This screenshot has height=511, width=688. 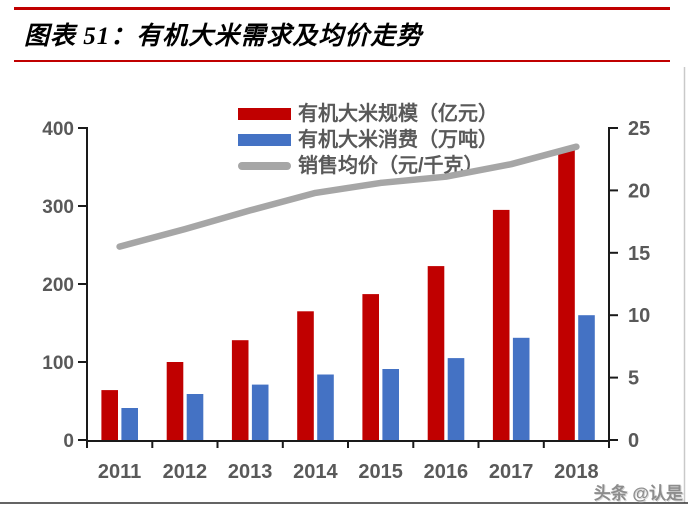 What do you see at coordinates (58, 129) in the screenshot?
I see `left-axis-tick-label: 400` at bounding box center [58, 129].